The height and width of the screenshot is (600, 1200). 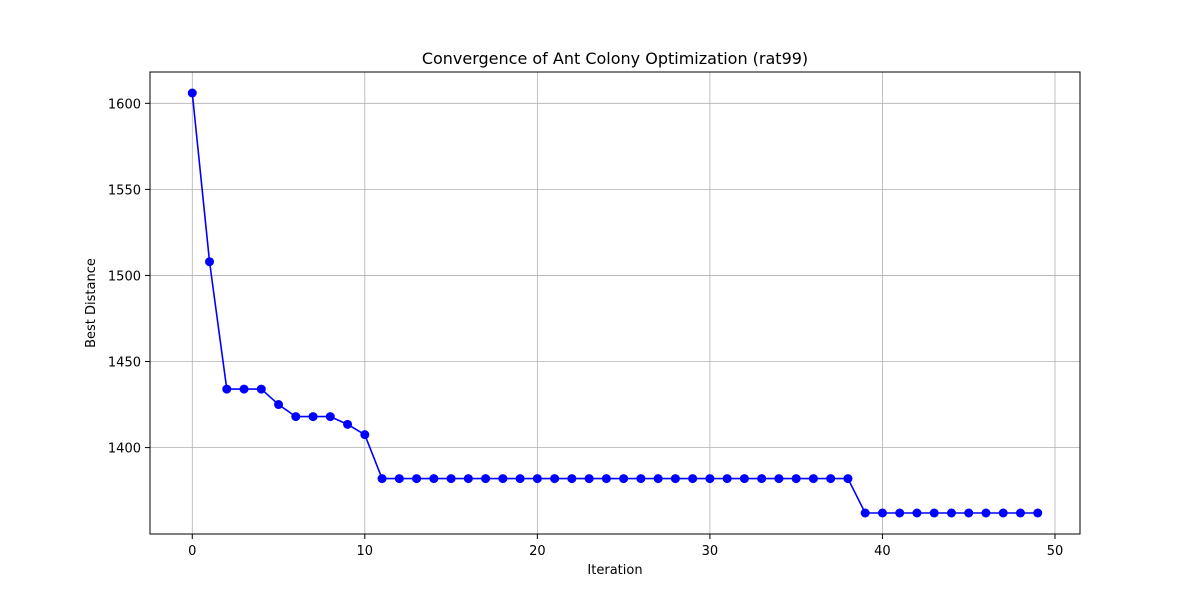 I want to click on y-tick-label: 1450, so click(x=124, y=363).